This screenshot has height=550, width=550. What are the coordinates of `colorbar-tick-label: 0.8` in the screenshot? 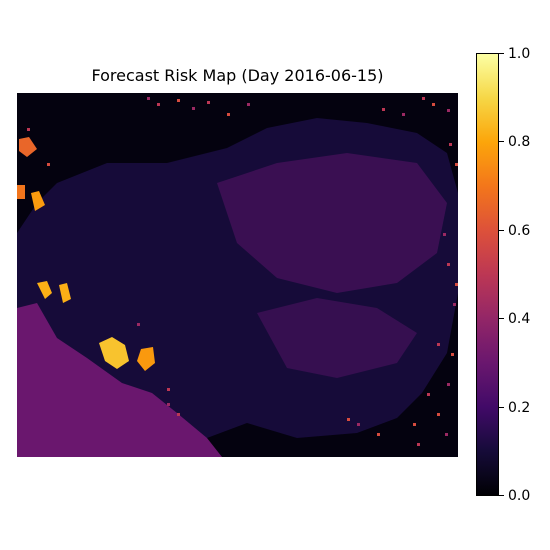 It's located at (519, 142).